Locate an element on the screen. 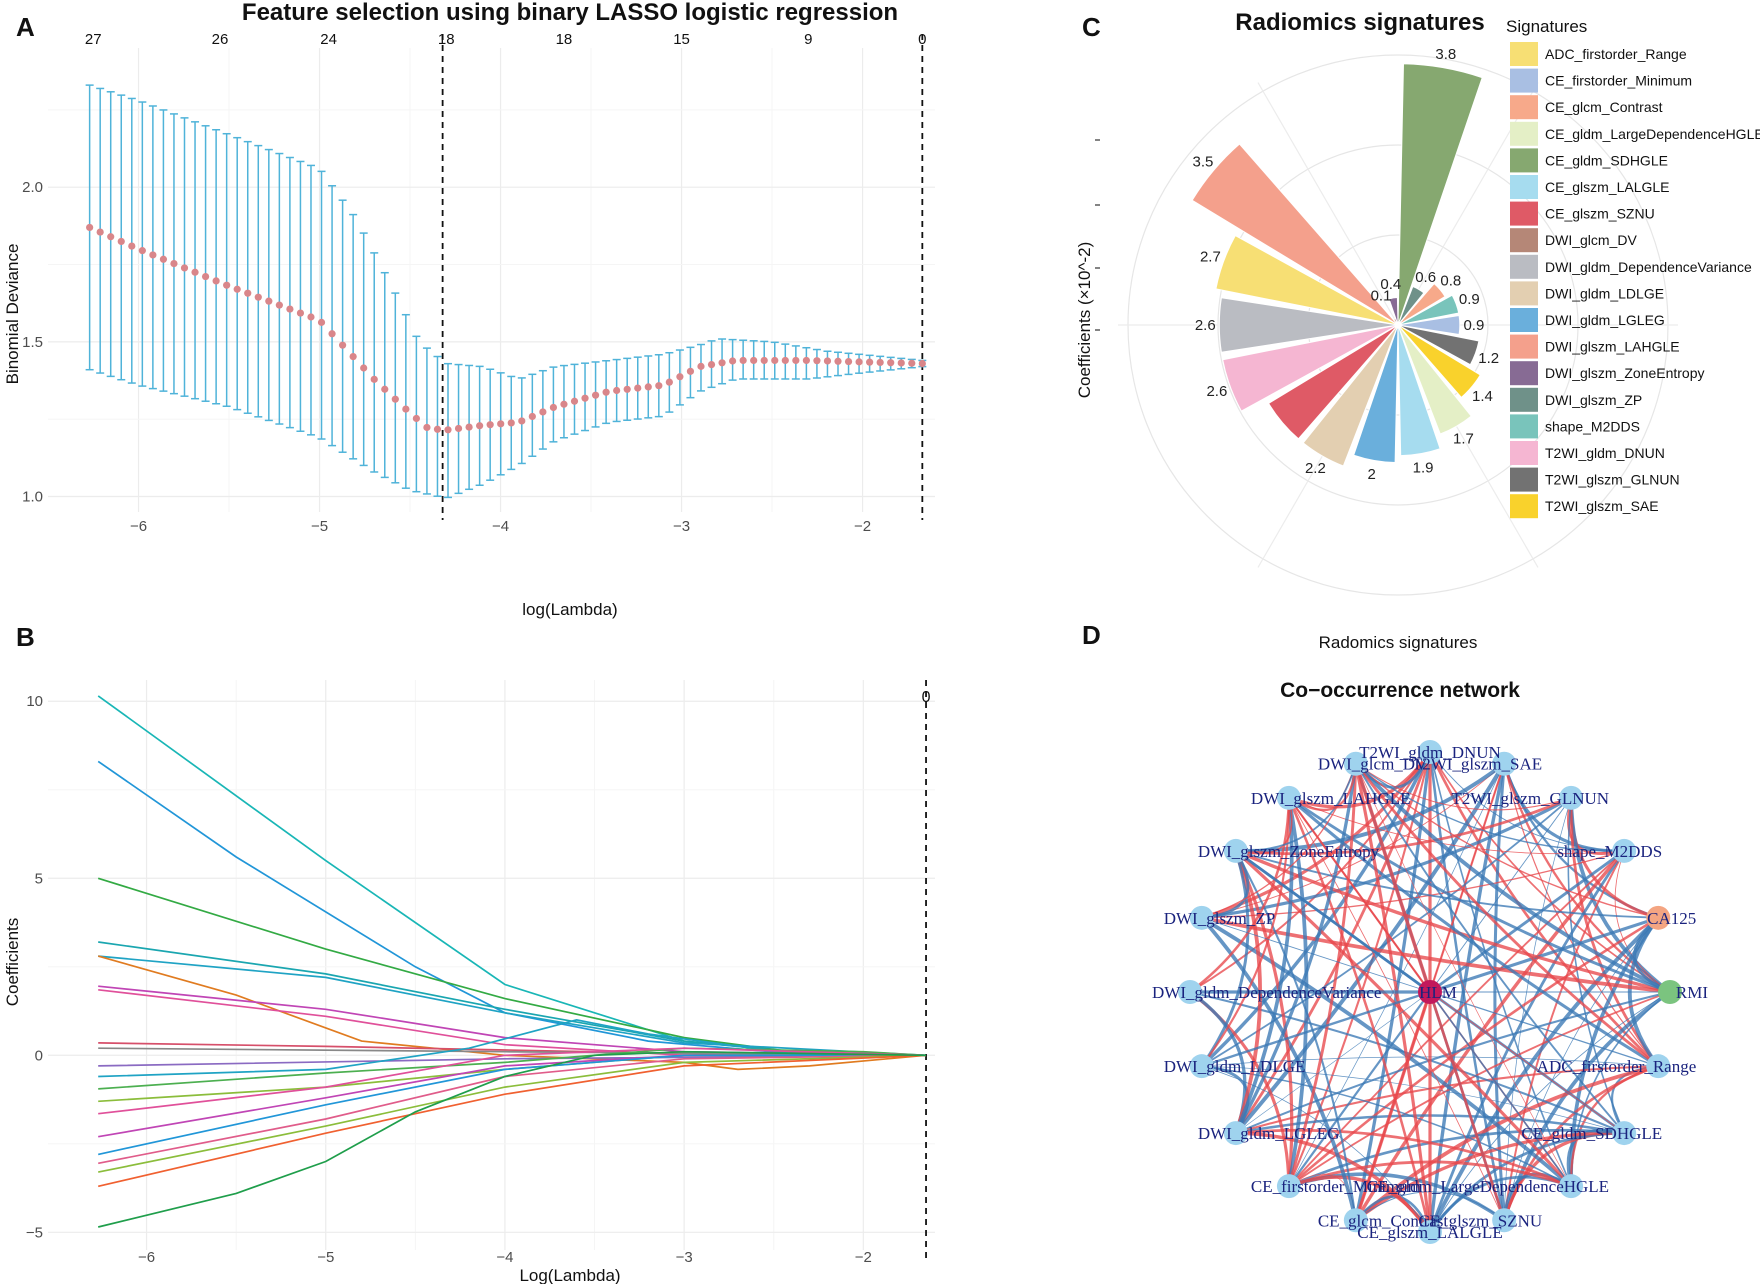 Image resolution: width=1760 pixels, height=1284 pixels. chart-a-ylabel: Binomial Deviance is located at coordinates (12, 314).